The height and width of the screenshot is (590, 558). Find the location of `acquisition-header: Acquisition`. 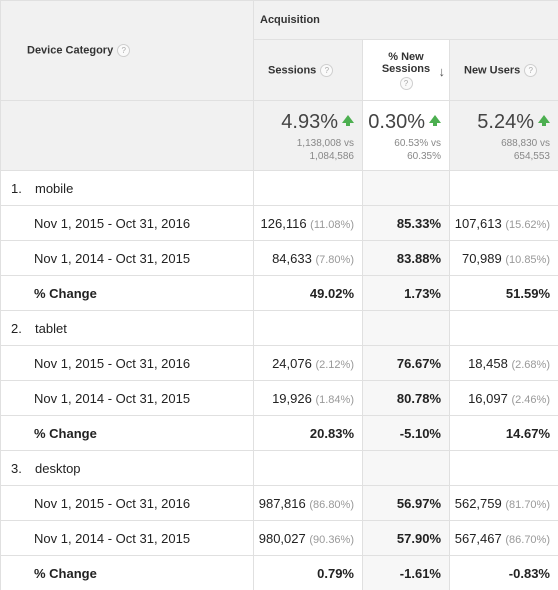

acquisition-header: Acquisition is located at coordinates (405, 20).